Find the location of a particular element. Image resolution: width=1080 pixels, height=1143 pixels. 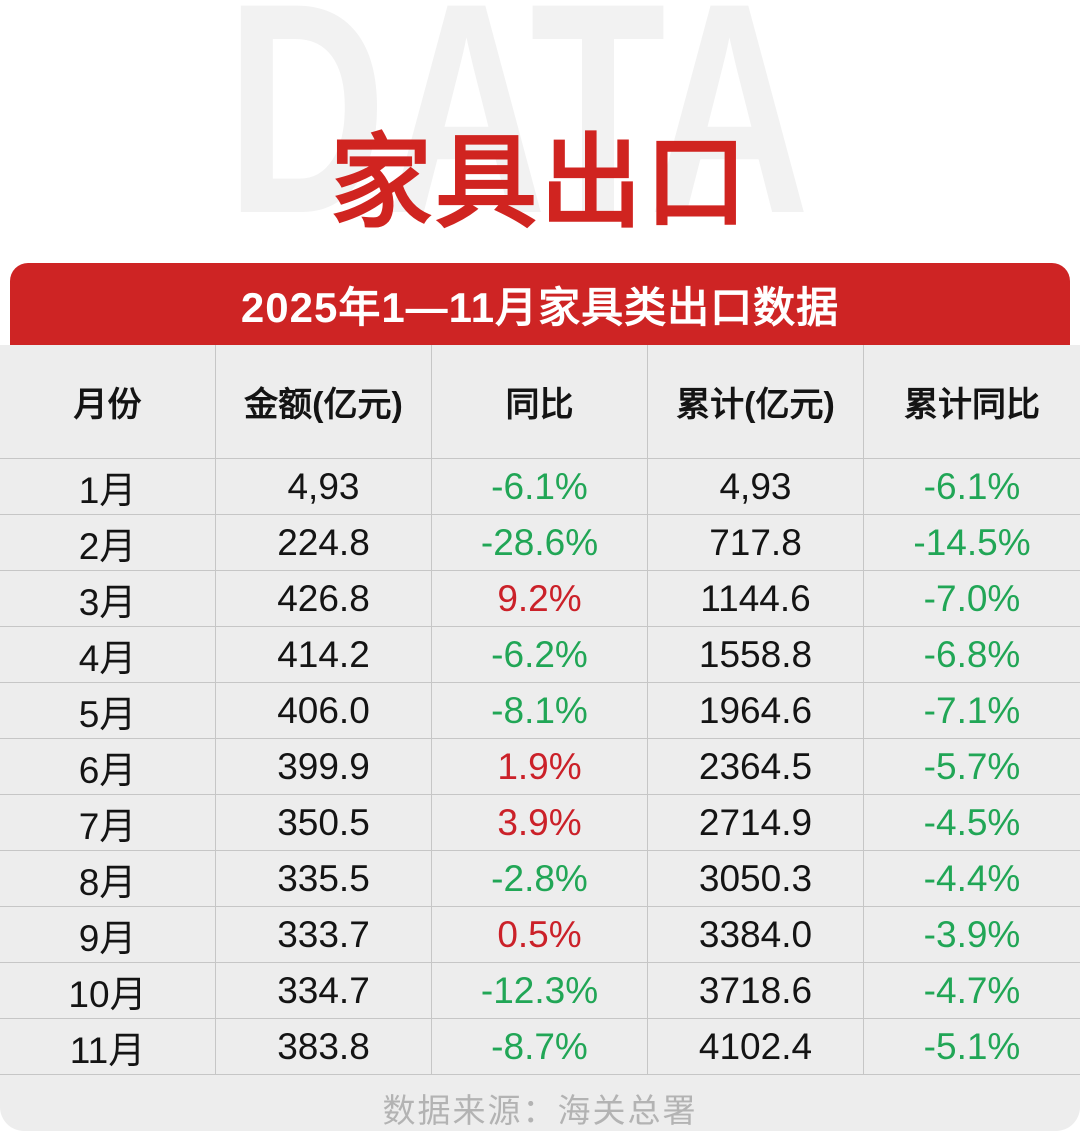

cumulative-yoy-cell: -4.4% is located at coordinates (972, 878).